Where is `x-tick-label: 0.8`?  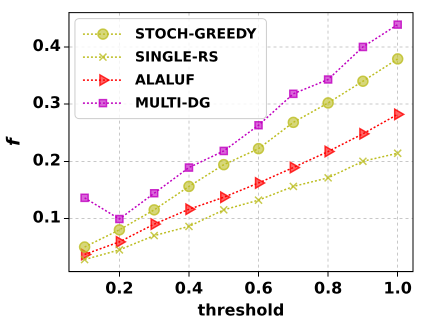 x-tick-label: 0.8 is located at coordinates (328, 288).